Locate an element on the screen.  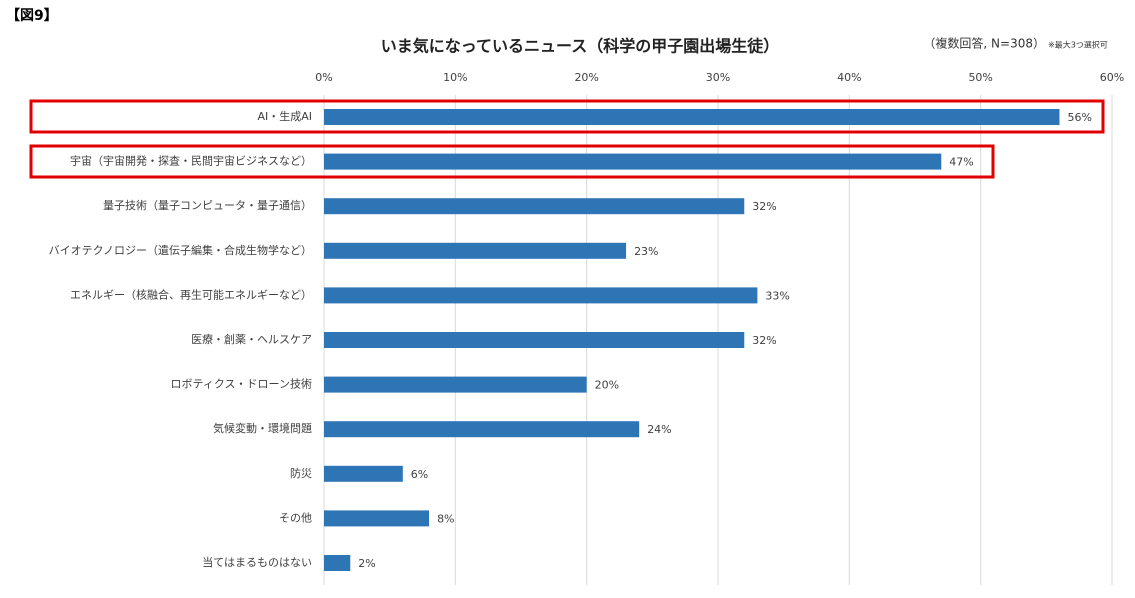
x-tick-label: 40% is located at coordinates (849, 77).